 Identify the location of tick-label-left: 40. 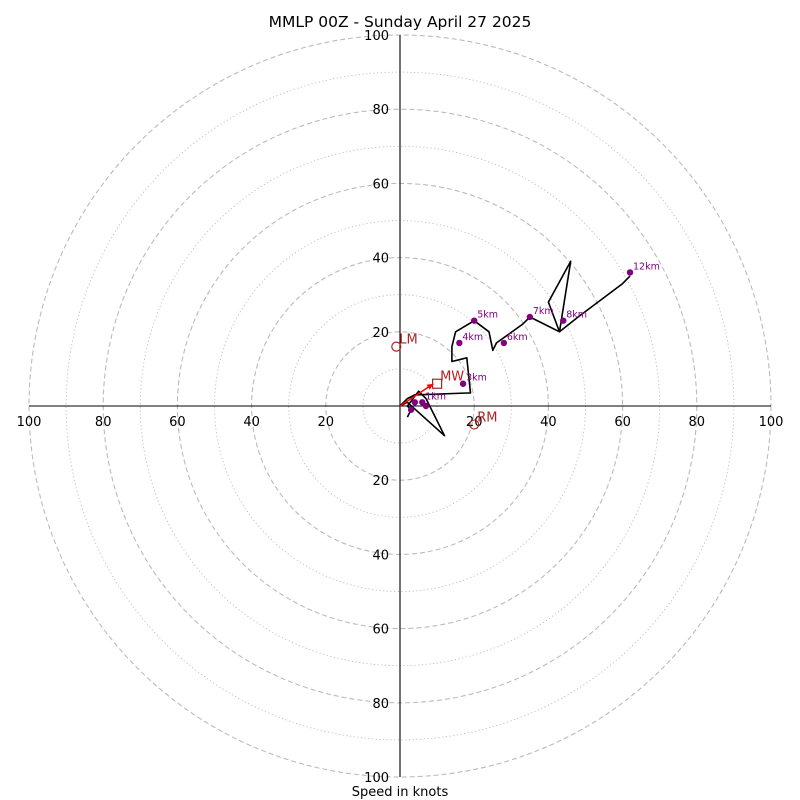
(251, 422).